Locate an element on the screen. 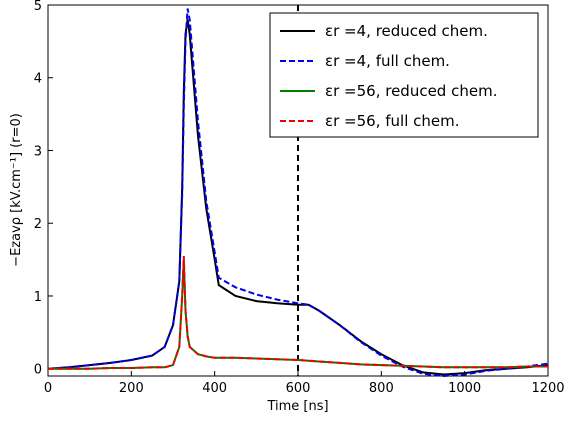  x-tick-label: 0 is located at coordinates (48, 388).